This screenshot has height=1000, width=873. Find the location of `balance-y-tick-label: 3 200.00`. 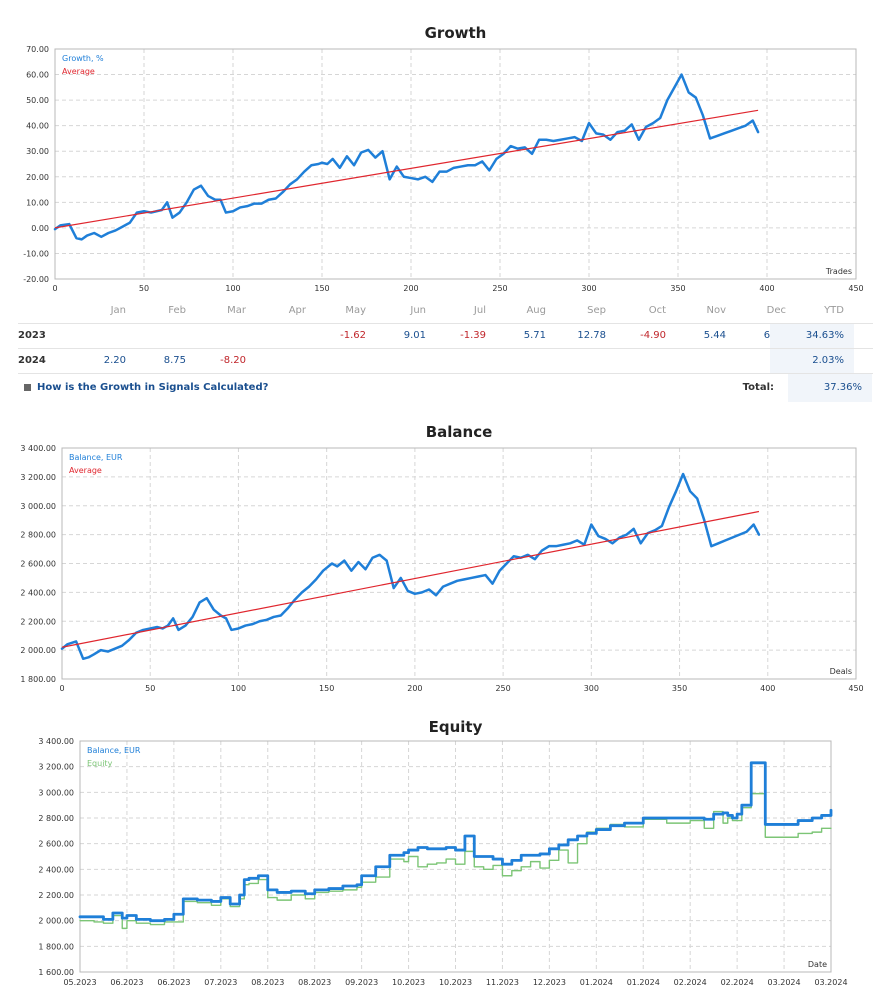

balance-y-tick-label: 3 200.00 is located at coordinates (38, 477).